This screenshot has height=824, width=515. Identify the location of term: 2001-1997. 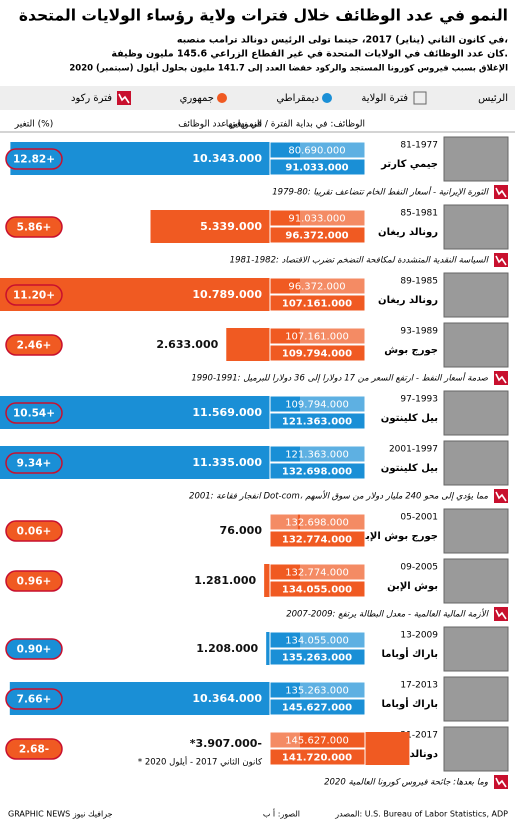
(413, 450).